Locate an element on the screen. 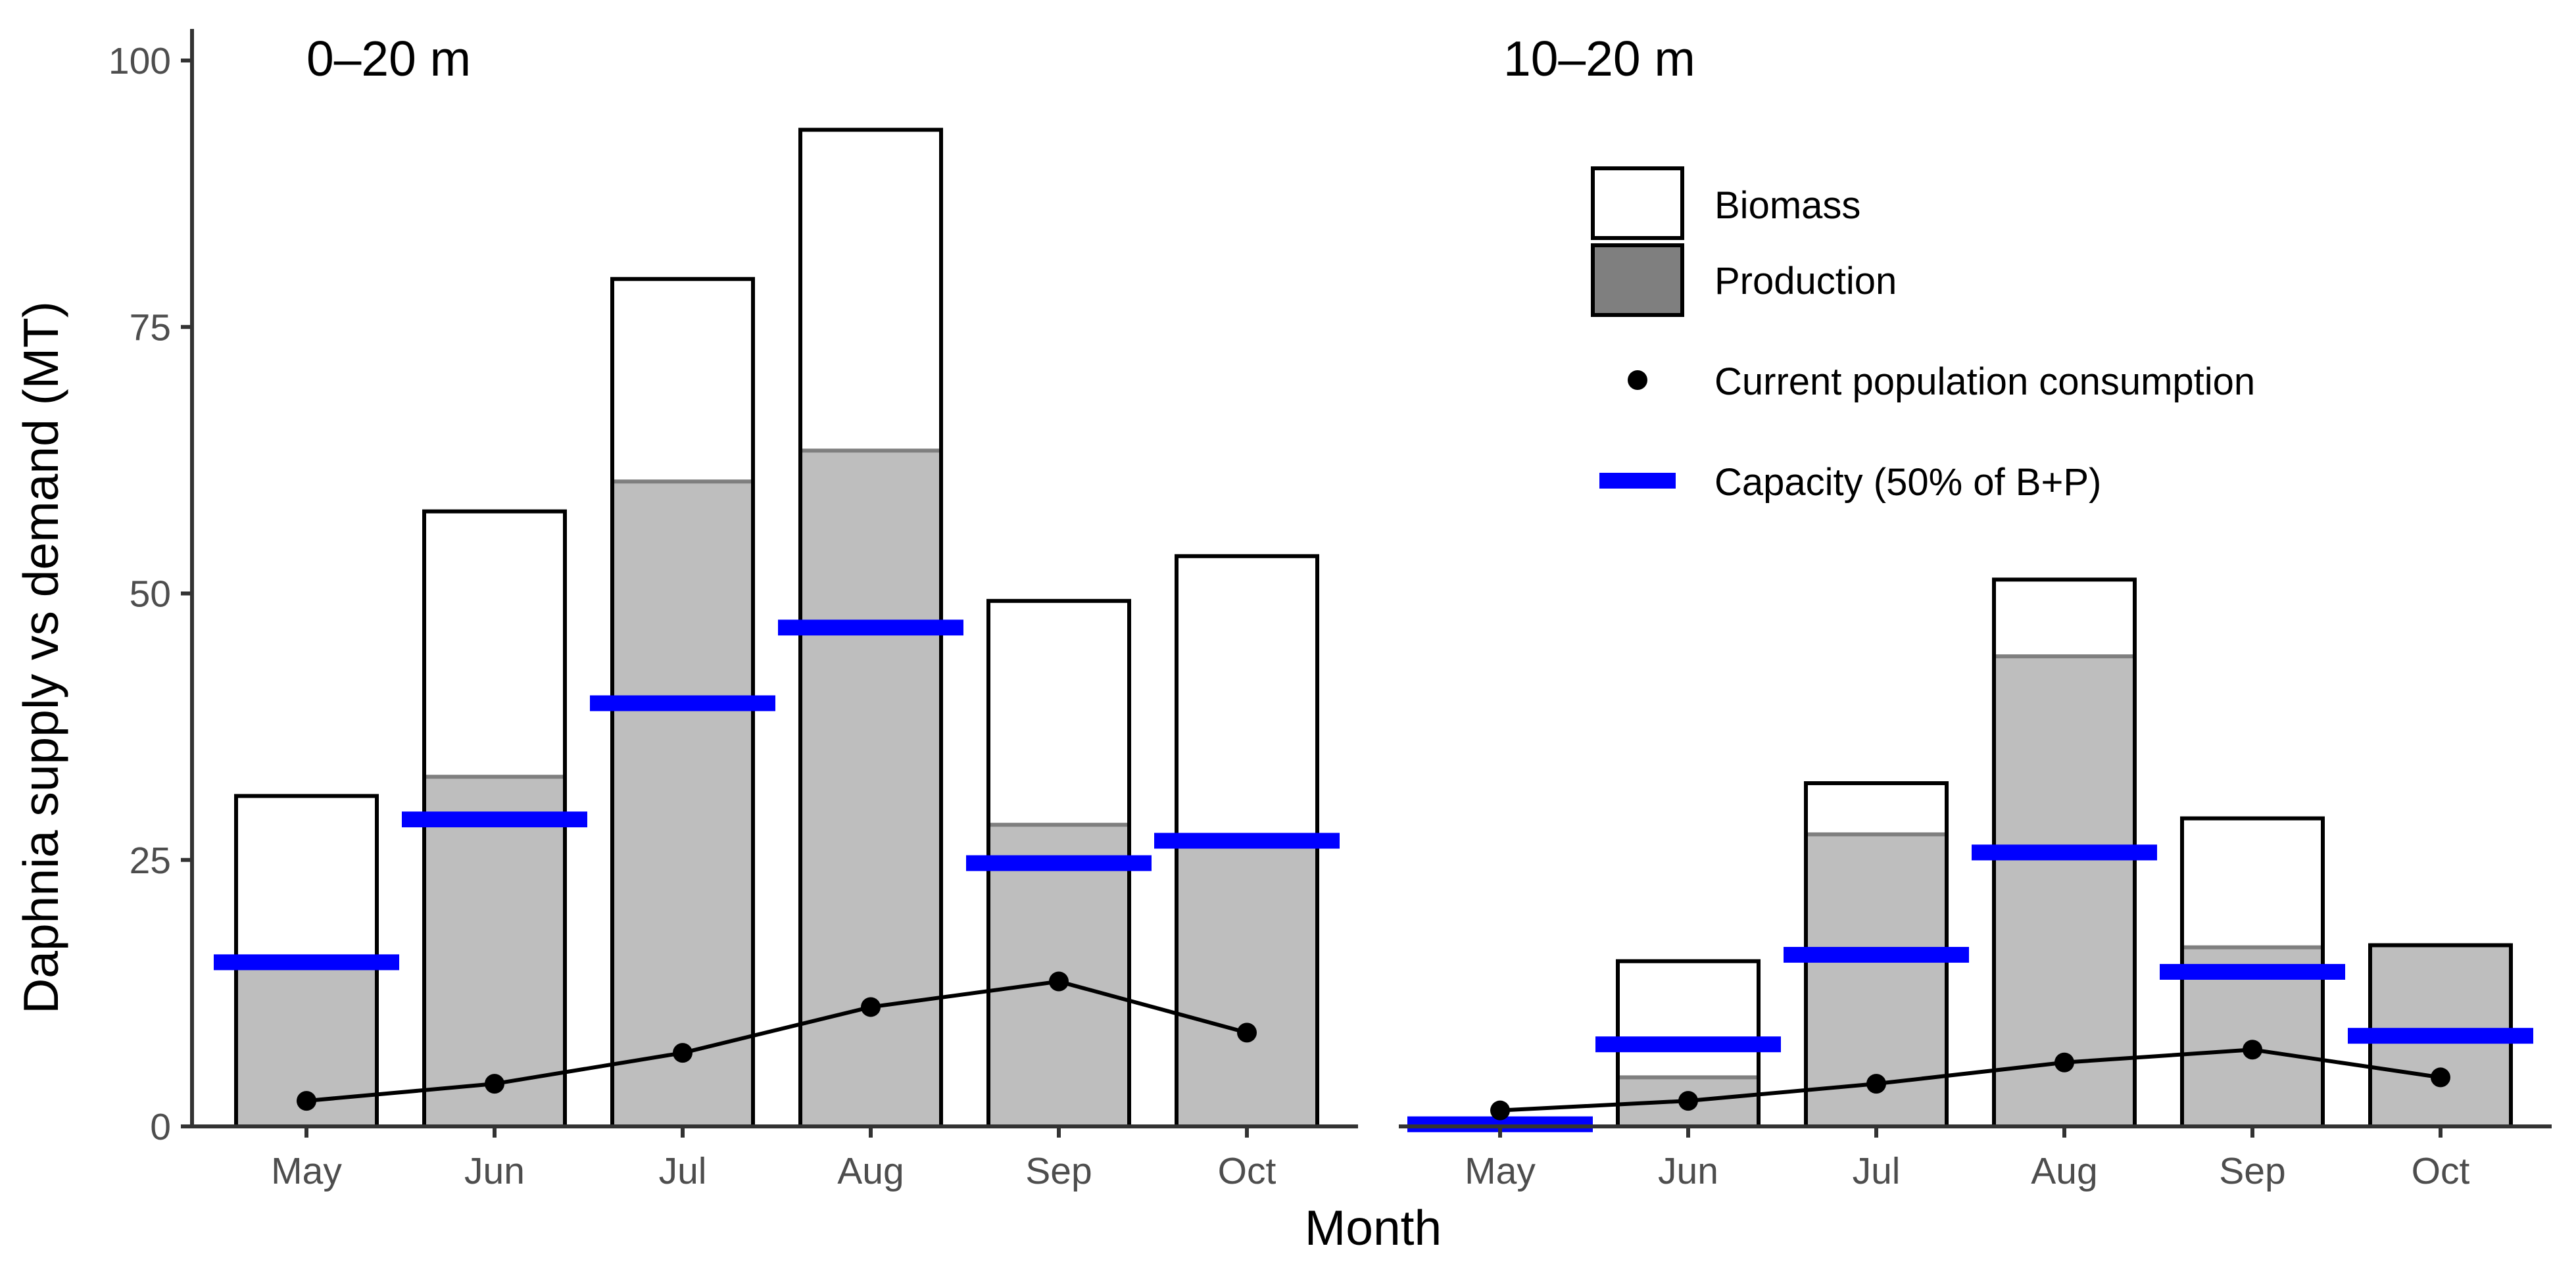 Image resolution: width=2576 pixels, height=1277 pixels. legend-production-key is located at coordinates (1638, 280).